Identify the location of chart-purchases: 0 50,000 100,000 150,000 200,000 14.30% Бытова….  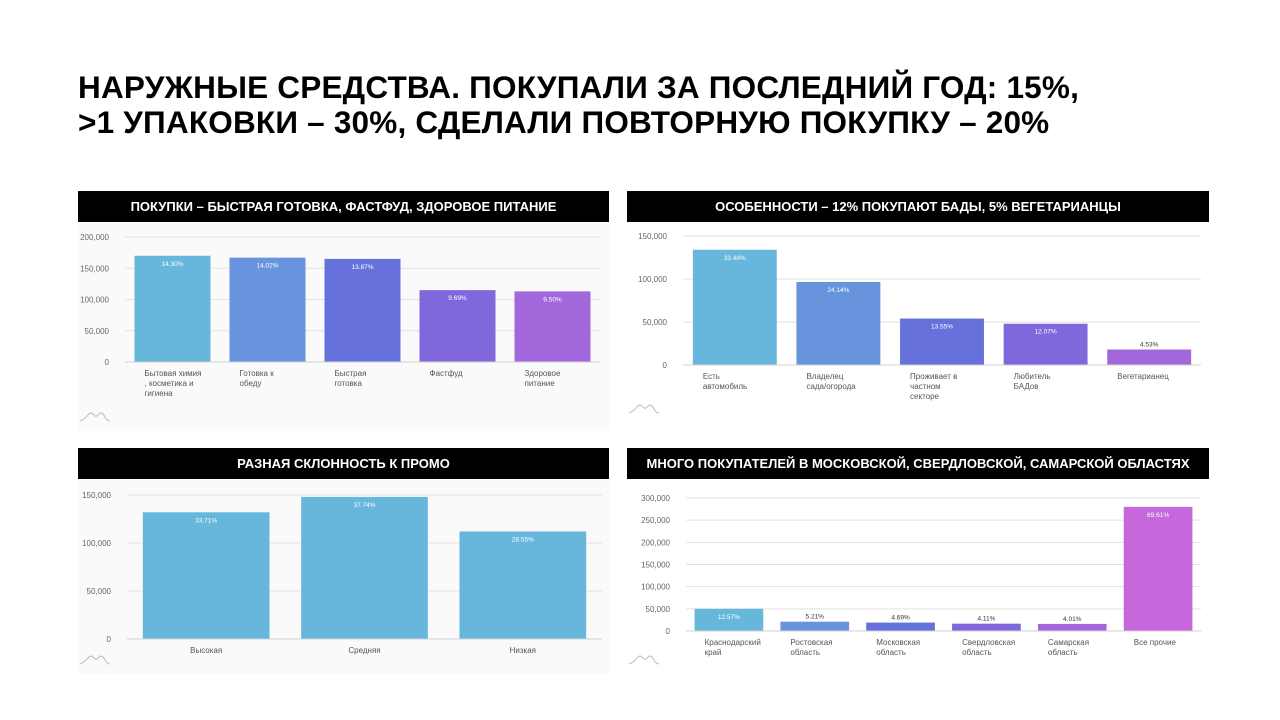
(343, 327).